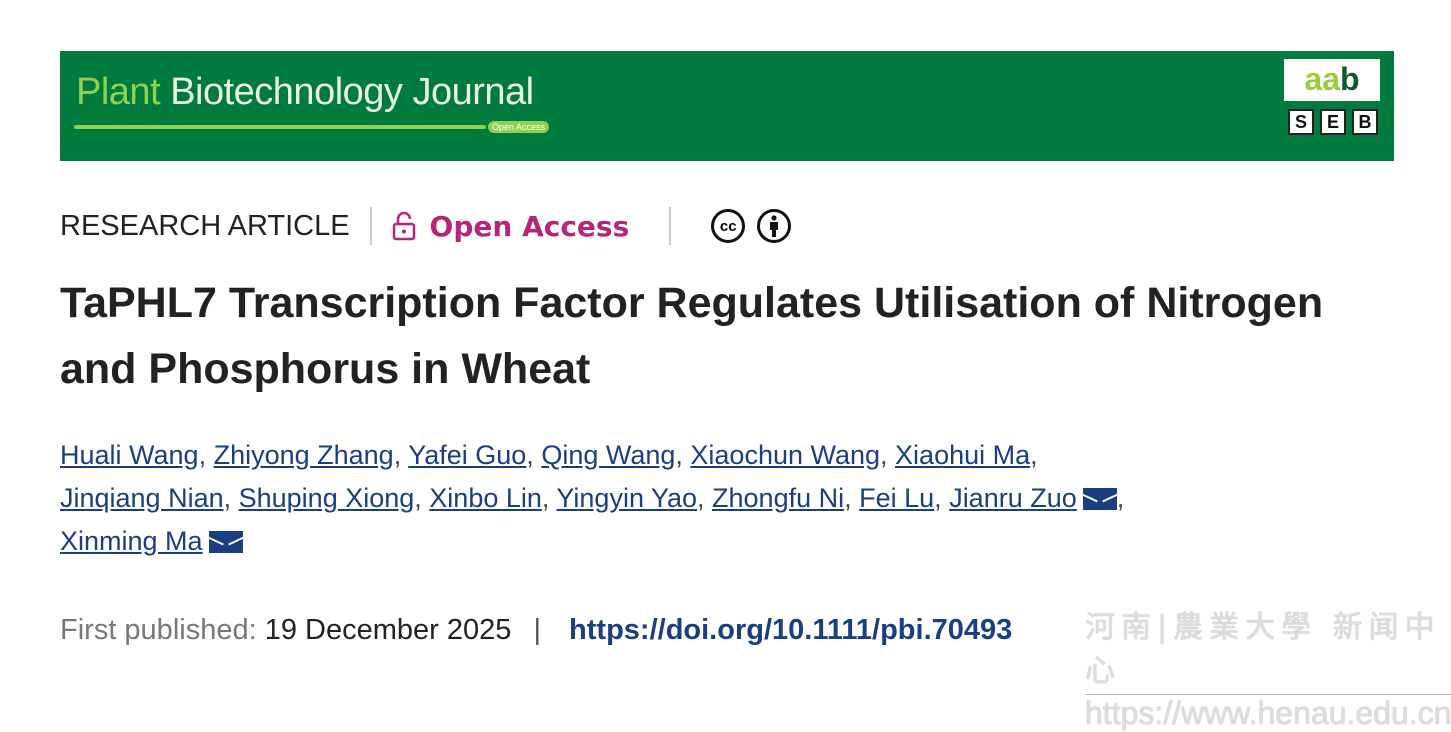 The width and height of the screenshot is (1451, 732). What do you see at coordinates (1365, 122) in the screenshot?
I see `seb-b: B` at bounding box center [1365, 122].